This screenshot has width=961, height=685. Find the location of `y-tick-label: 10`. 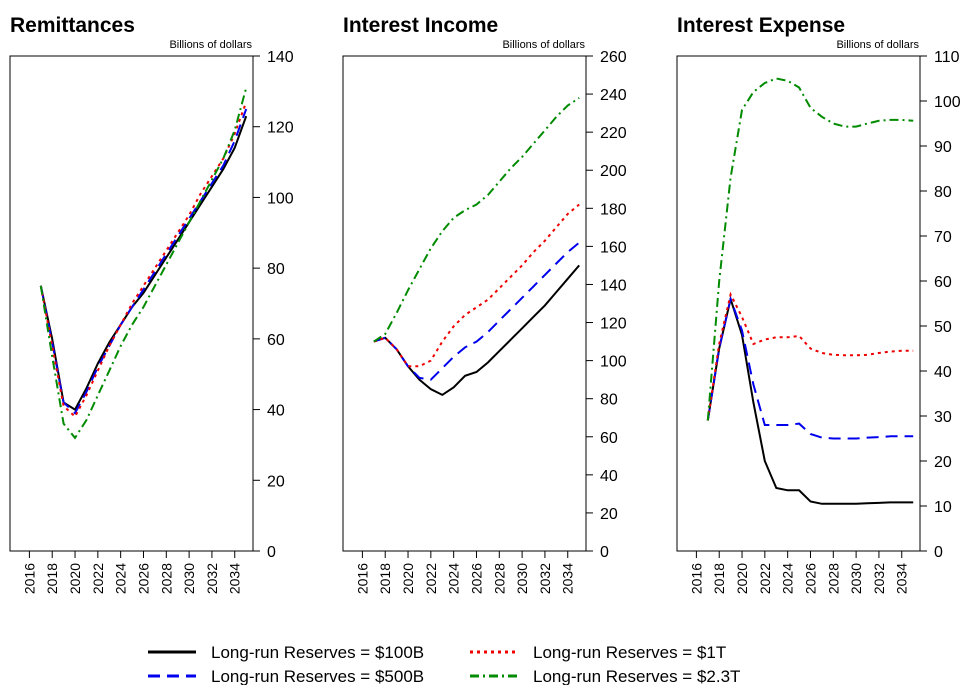

y-tick-label: 10 is located at coordinates (943, 507).